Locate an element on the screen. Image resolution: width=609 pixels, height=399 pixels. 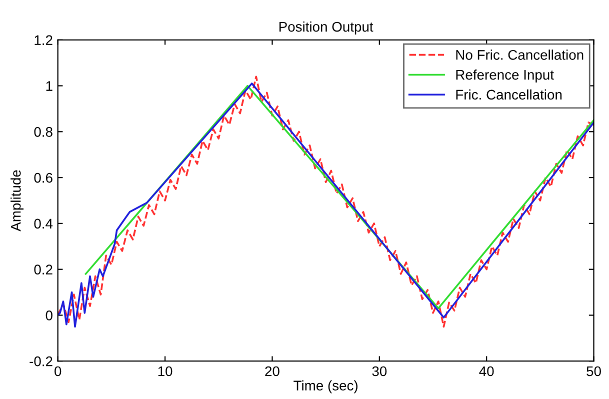
legend-label: Reference Input is located at coordinates (505, 76).